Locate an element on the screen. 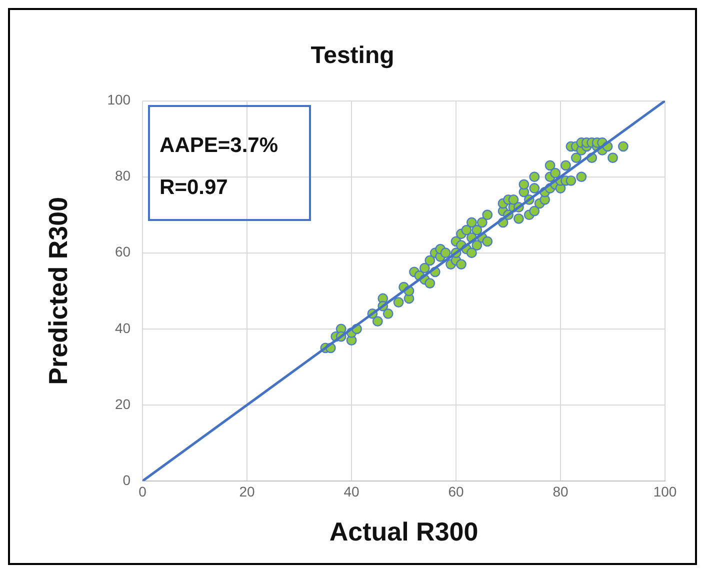  y-tick-label: 80 is located at coordinates (122, 176).